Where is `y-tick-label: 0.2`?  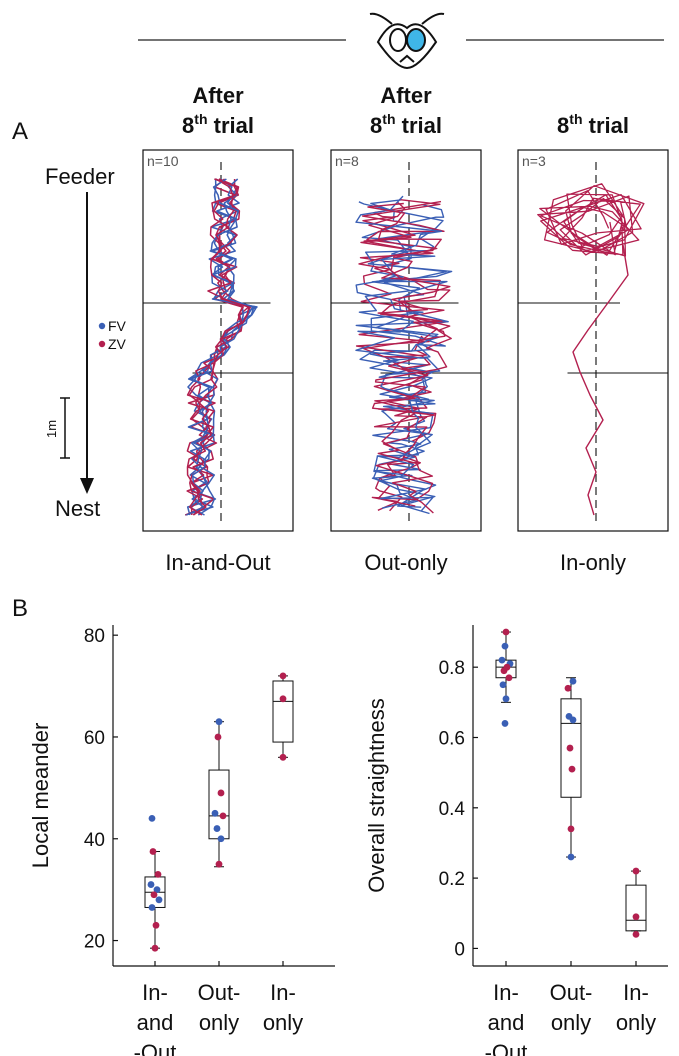
y-tick-label: 0.2 is located at coordinates (452, 879).